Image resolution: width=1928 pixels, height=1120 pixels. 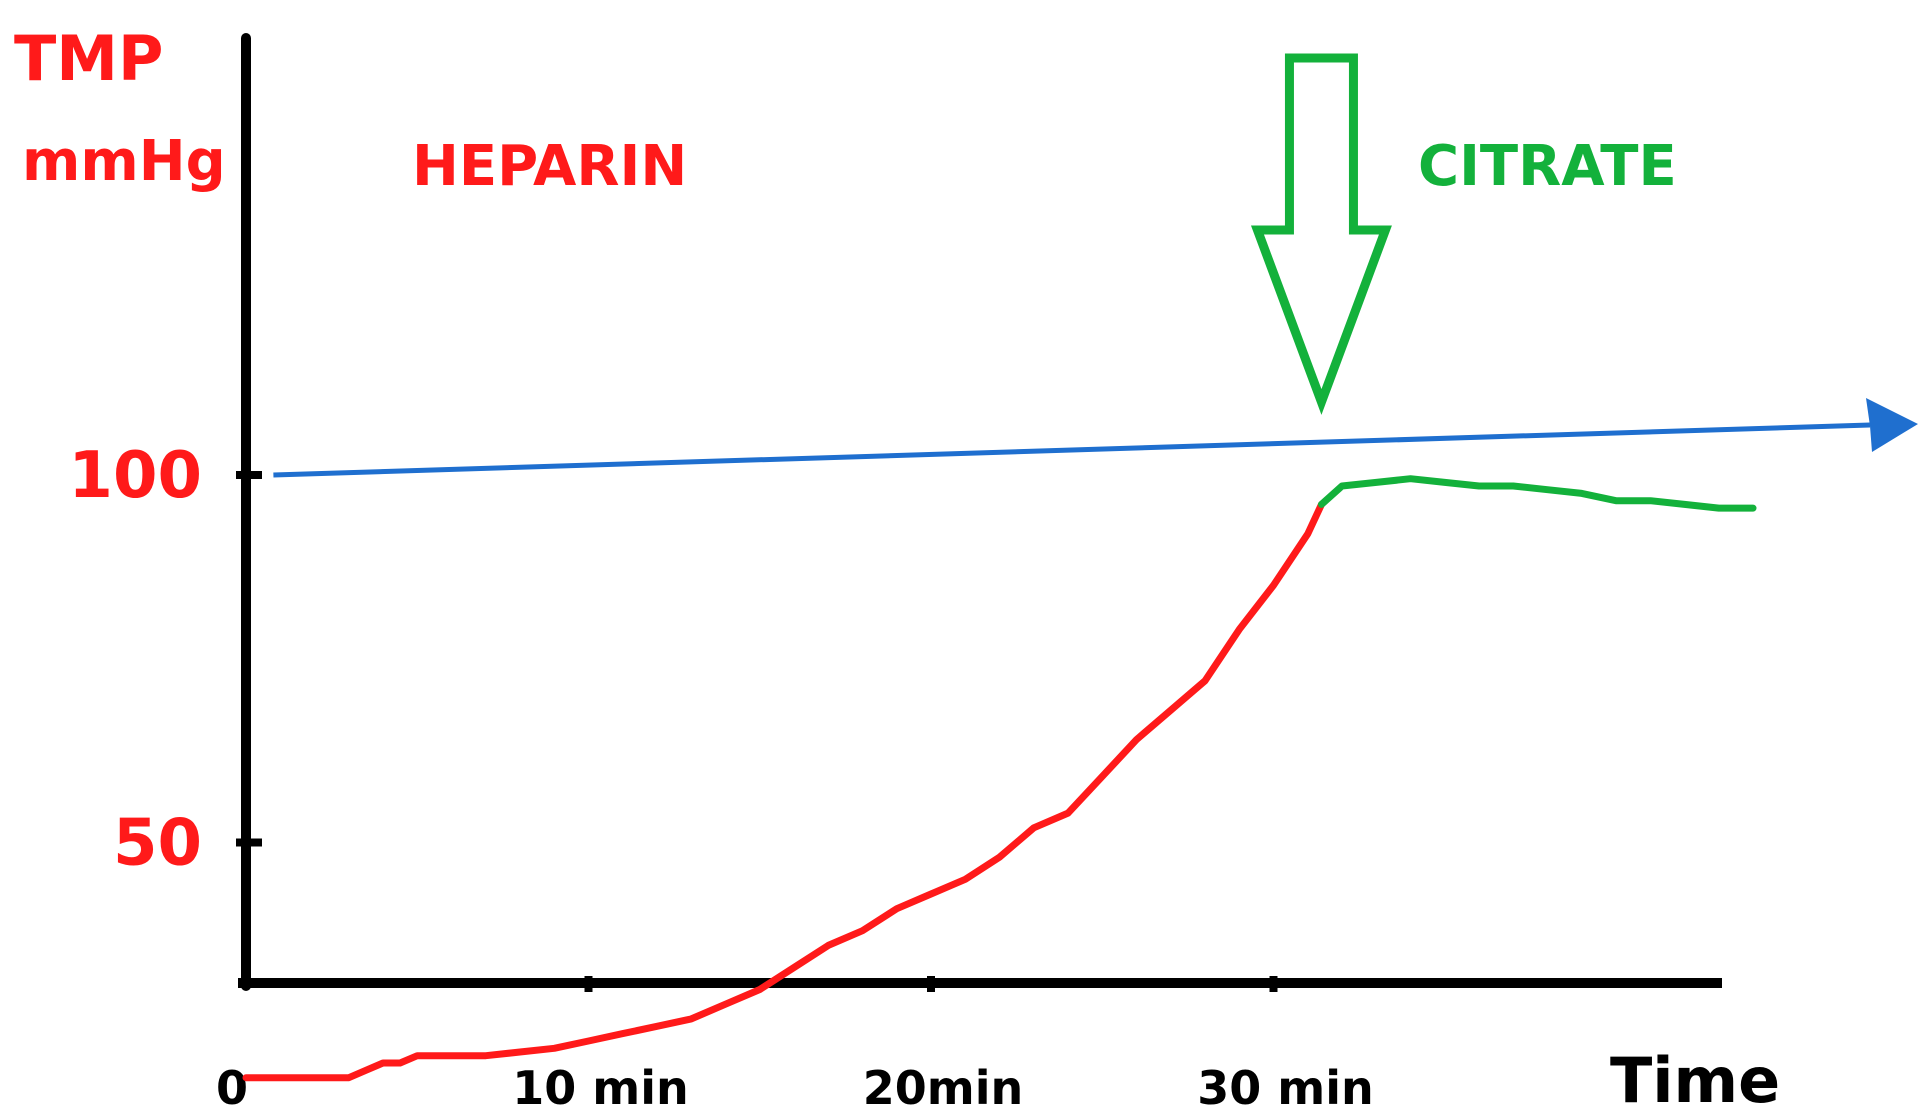 I want to click on heparin-annotation: HEPARIN, so click(x=549, y=166).